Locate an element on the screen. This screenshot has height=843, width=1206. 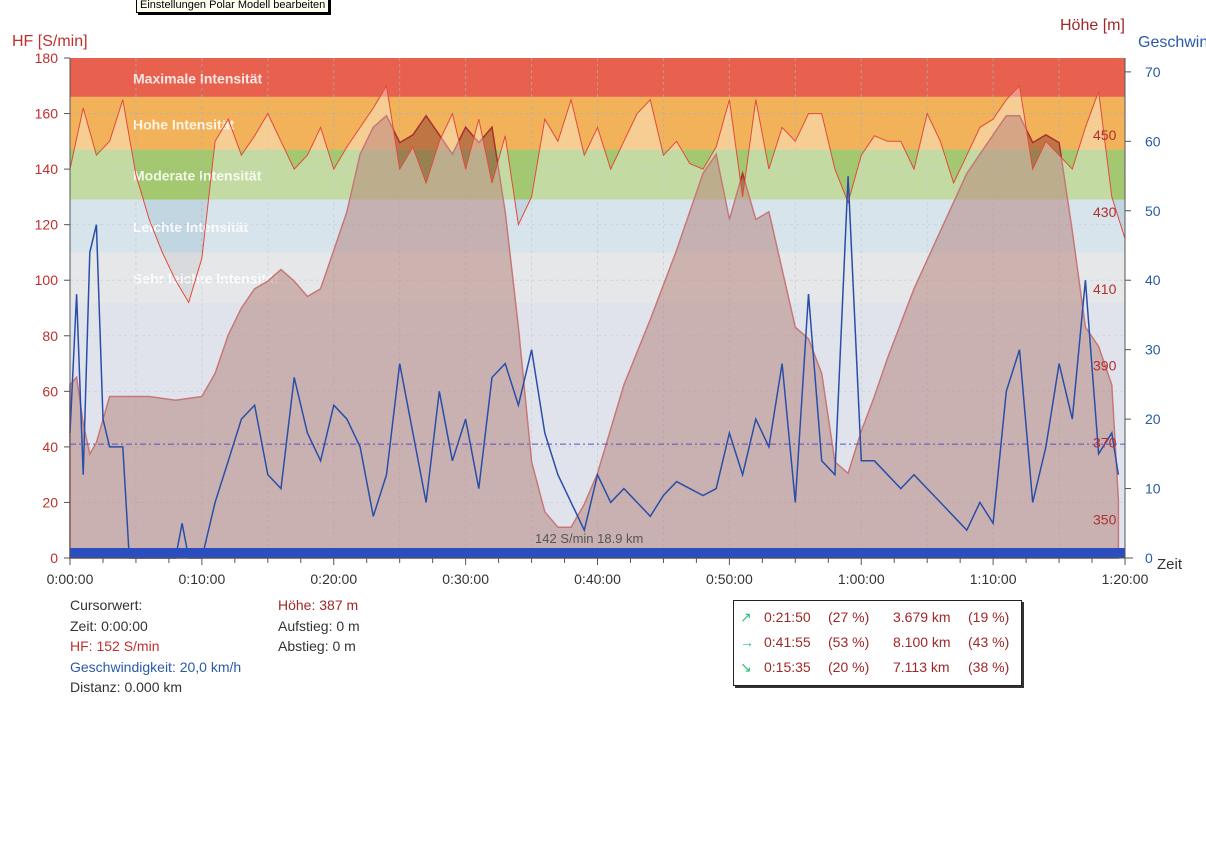
cursor-hoehe: Höhe: 387 m is located at coordinates (318, 605).